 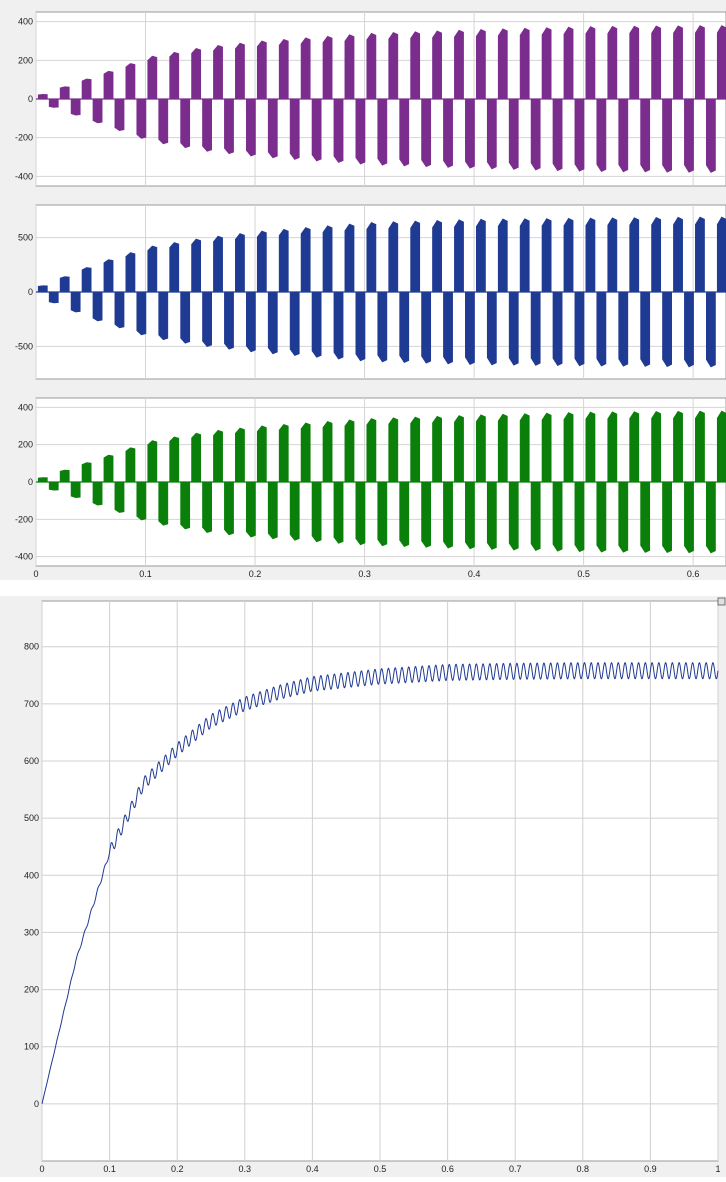 What do you see at coordinates (515, 1169) in the screenshot?
I see `x-tick-label: 0.7` at bounding box center [515, 1169].